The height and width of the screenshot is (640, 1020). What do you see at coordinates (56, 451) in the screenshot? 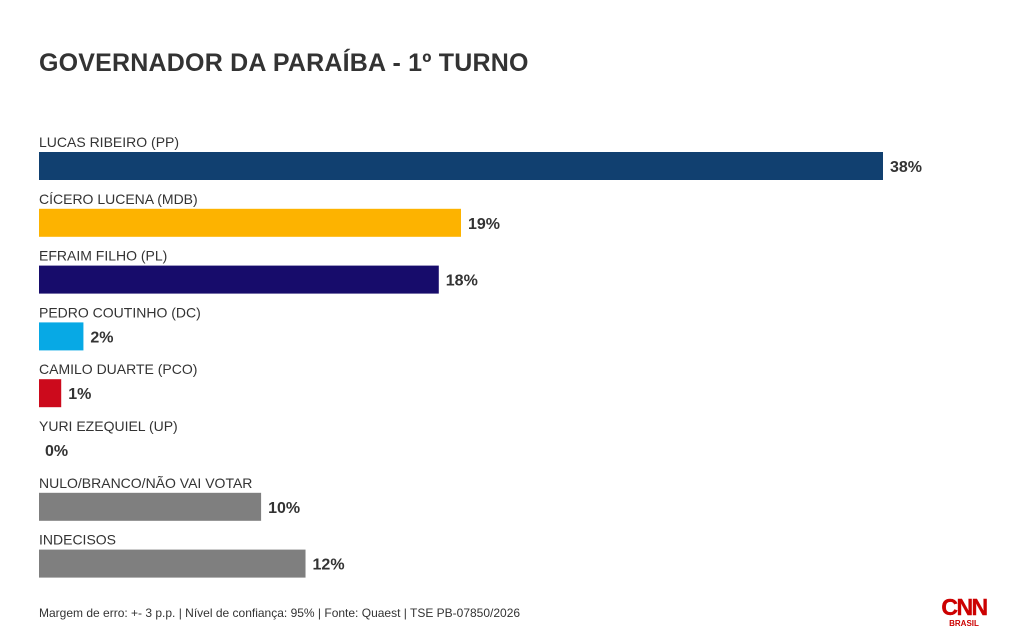
I see `value-label: 0%` at bounding box center [56, 451].